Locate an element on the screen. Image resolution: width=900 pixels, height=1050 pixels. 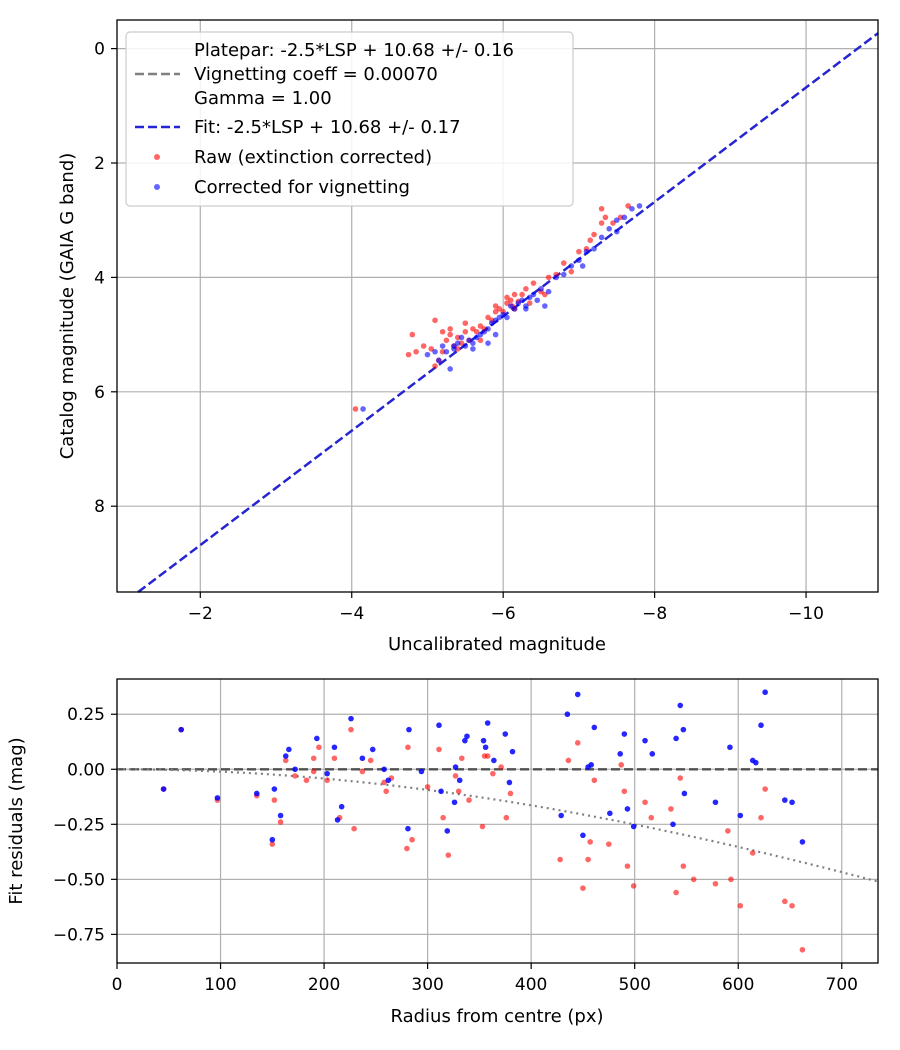
calibration-y-tick-label: 0 is located at coordinates (99, 50).